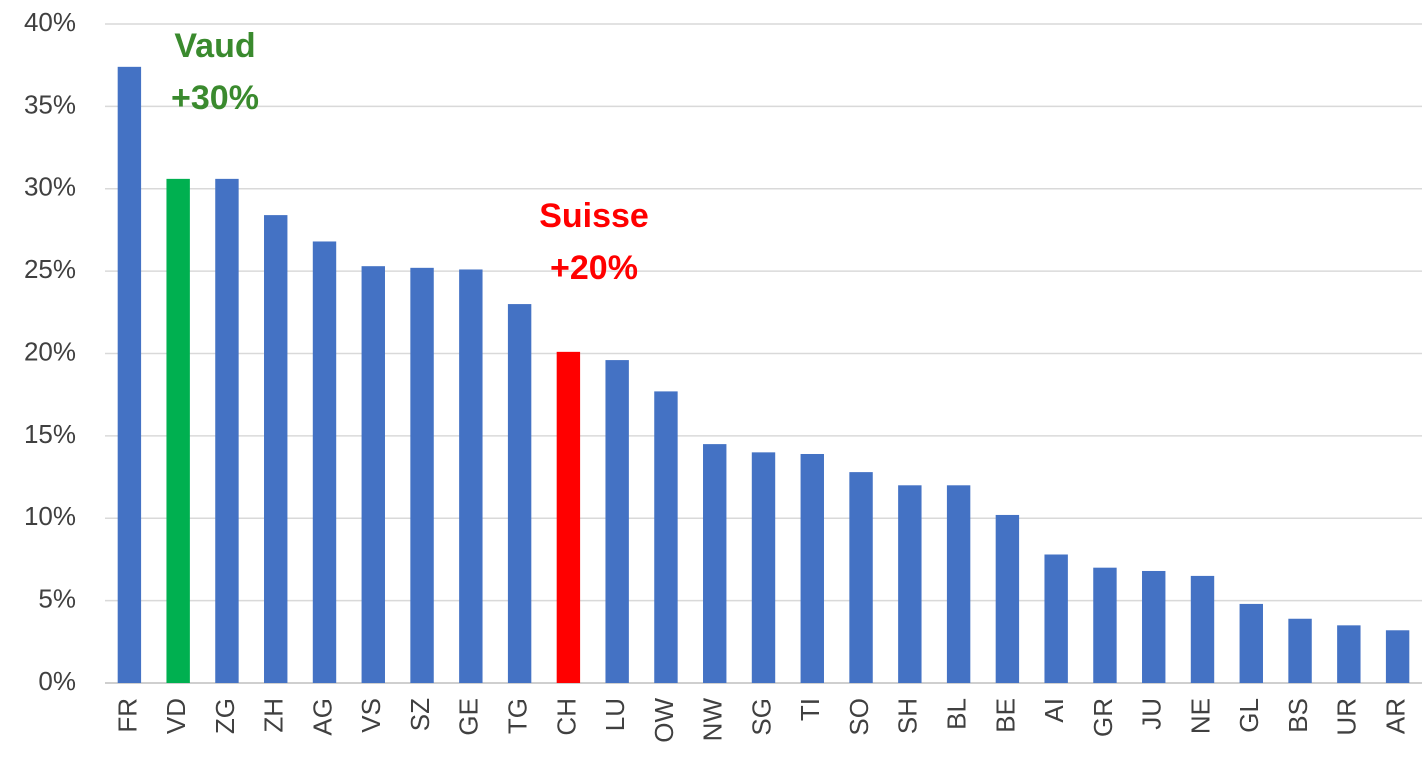 This screenshot has height=763, width=1422. What do you see at coordinates (420, 714) in the screenshot?
I see `x-tick-label: SZ` at bounding box center [420, 714].